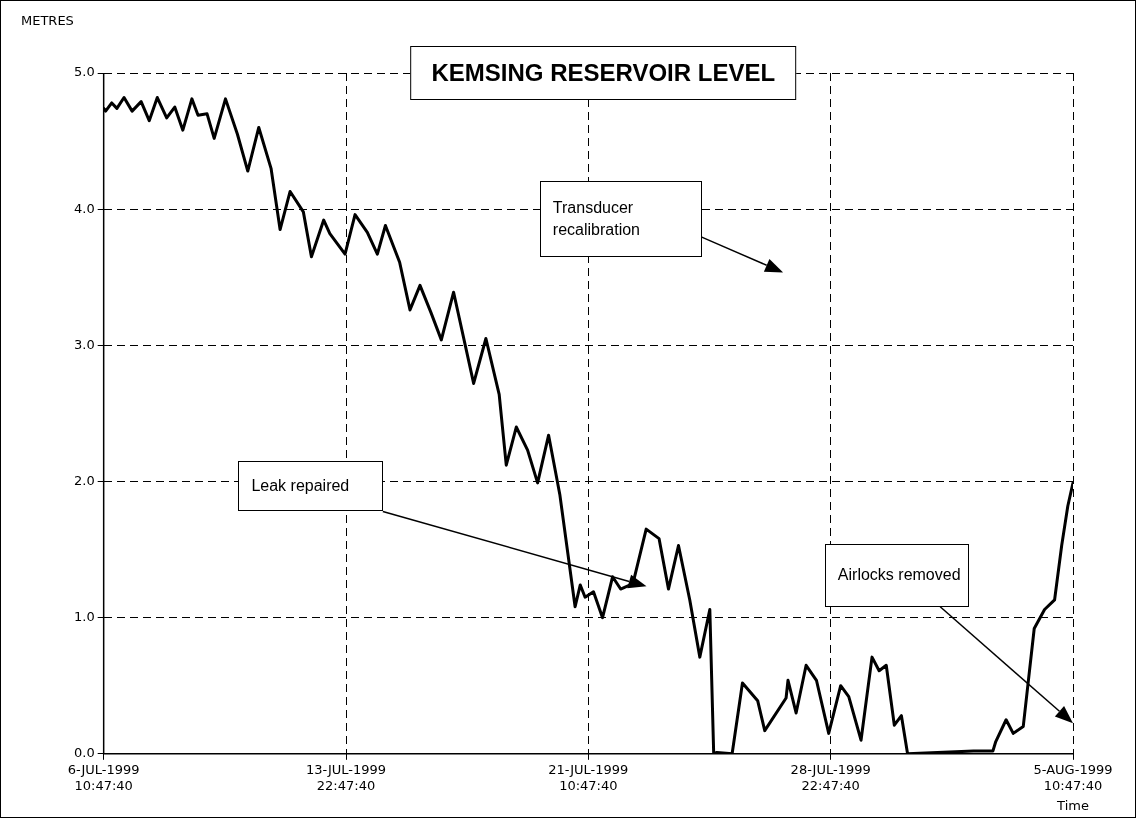 This screenshot has width=1136, height=818. Describe the element at coordinates (1072, 805) in the screenshot. I see `x-axis-title: Time` at that location.